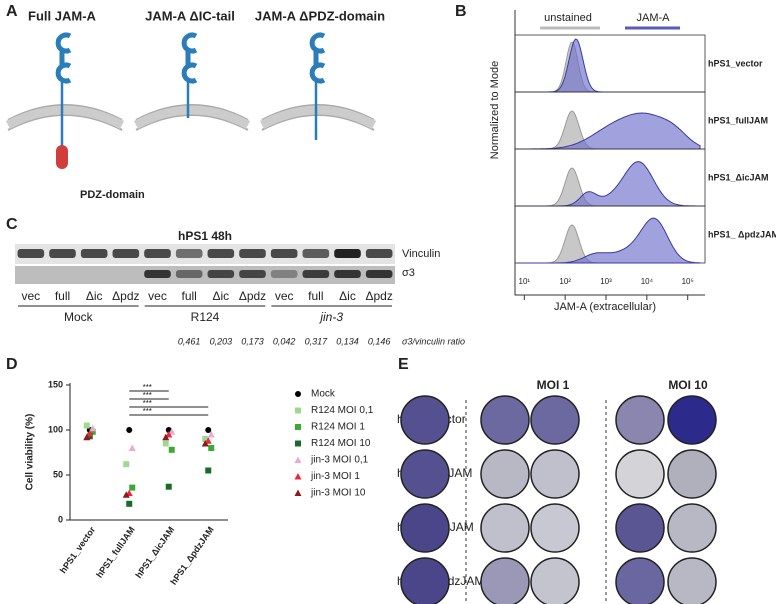 Image resolution: width=776 pixels, height=604 pixels. Describe the element at coordinates (12, 364) in the screenshot. I see `panel-label: D` at that location.